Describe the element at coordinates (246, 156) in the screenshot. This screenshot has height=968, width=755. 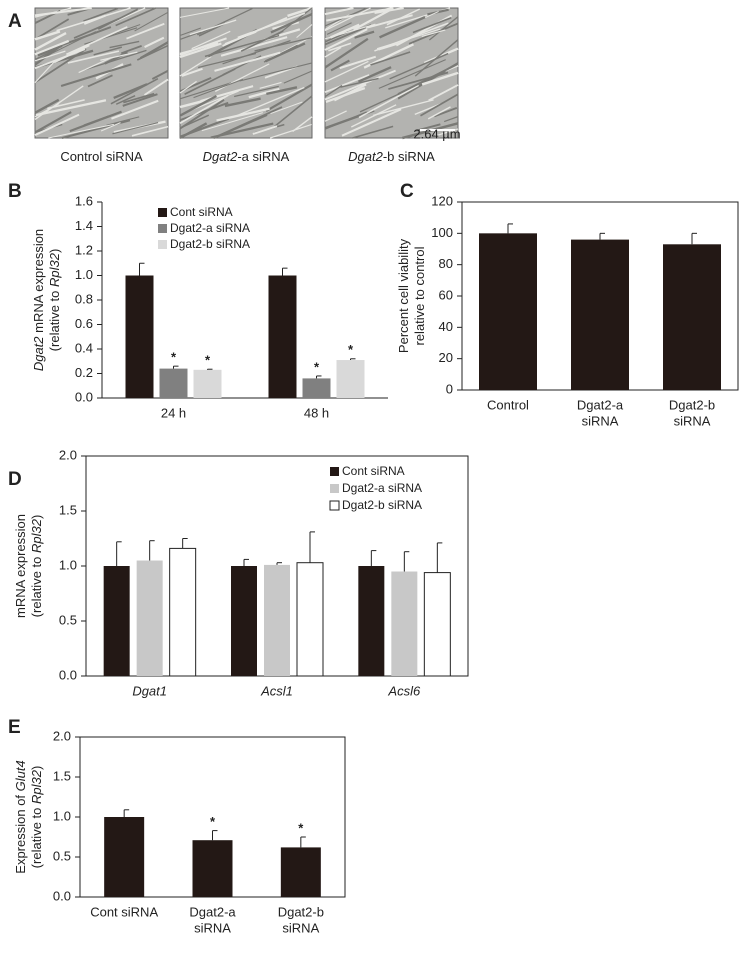
I see `caption: Dgat2-a siRNA` at that location.